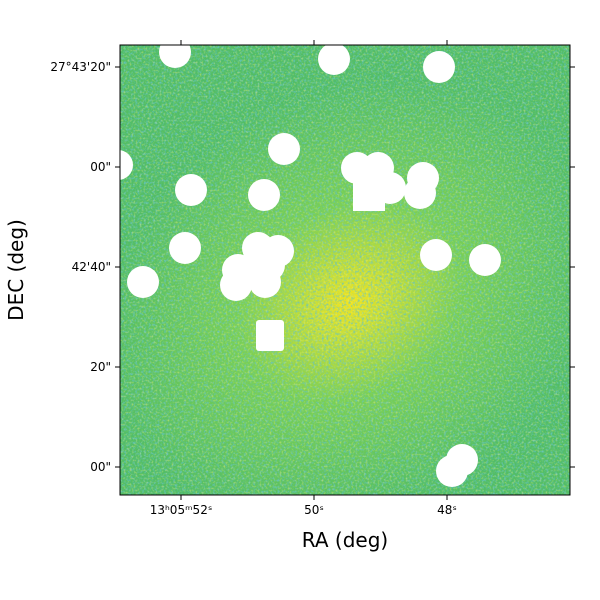 The width and height of the screenshot is (600, 600). What do you see at coordinates (345, 540) in the screenshot?
I see `x-axis-label: RA (deg)` at bounding box center [345, 540].